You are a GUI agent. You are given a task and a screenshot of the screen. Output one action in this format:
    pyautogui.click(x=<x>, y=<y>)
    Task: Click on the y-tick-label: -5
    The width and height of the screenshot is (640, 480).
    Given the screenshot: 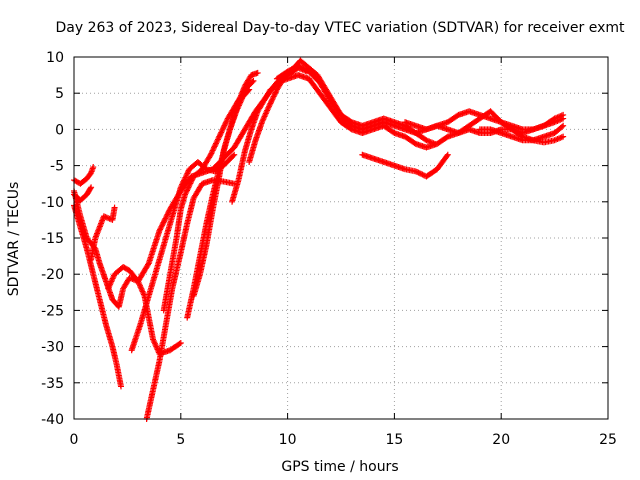 What is the action you would take?
    pyautogui.click(x=57, y=167)
    